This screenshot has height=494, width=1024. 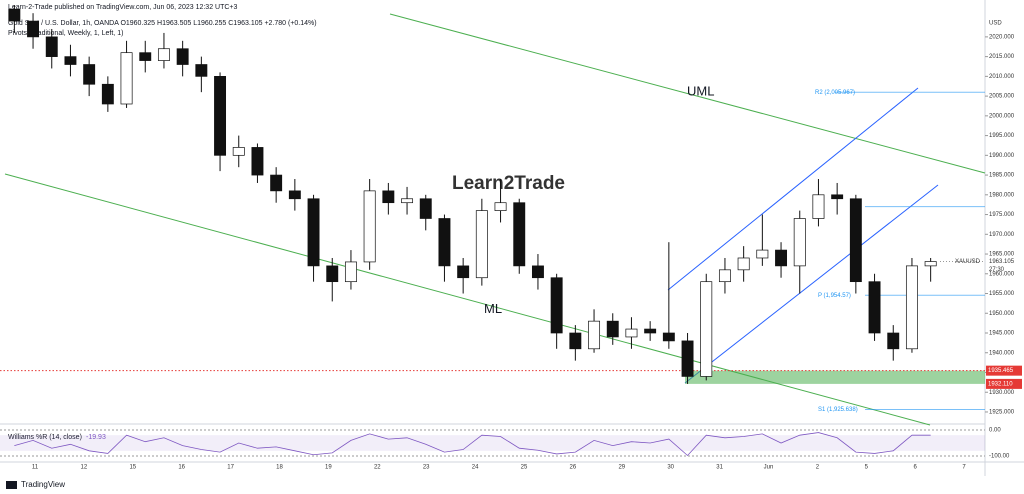 What do you see at coordinates (1002, 215) in the screenshot?
I see `y-tick-label: 1975.000` at bounding box center [1002, 215].